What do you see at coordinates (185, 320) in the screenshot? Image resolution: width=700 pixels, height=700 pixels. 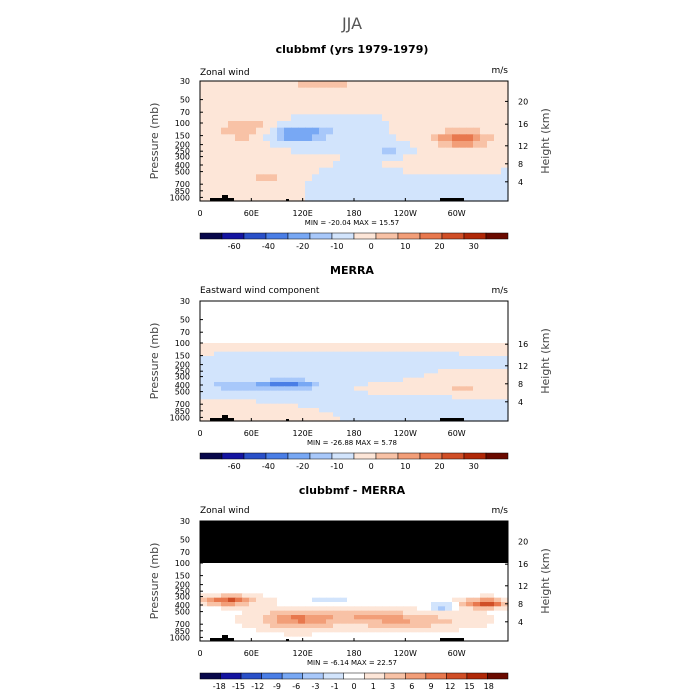 I see `y-tick-label: 50` at bounding box center [185, 320].